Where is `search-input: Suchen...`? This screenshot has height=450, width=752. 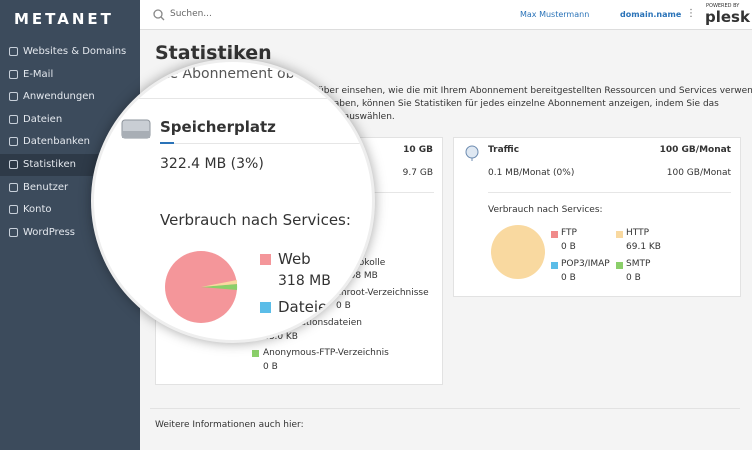
search-input: Suchen... is located at coordinates (191, 14).